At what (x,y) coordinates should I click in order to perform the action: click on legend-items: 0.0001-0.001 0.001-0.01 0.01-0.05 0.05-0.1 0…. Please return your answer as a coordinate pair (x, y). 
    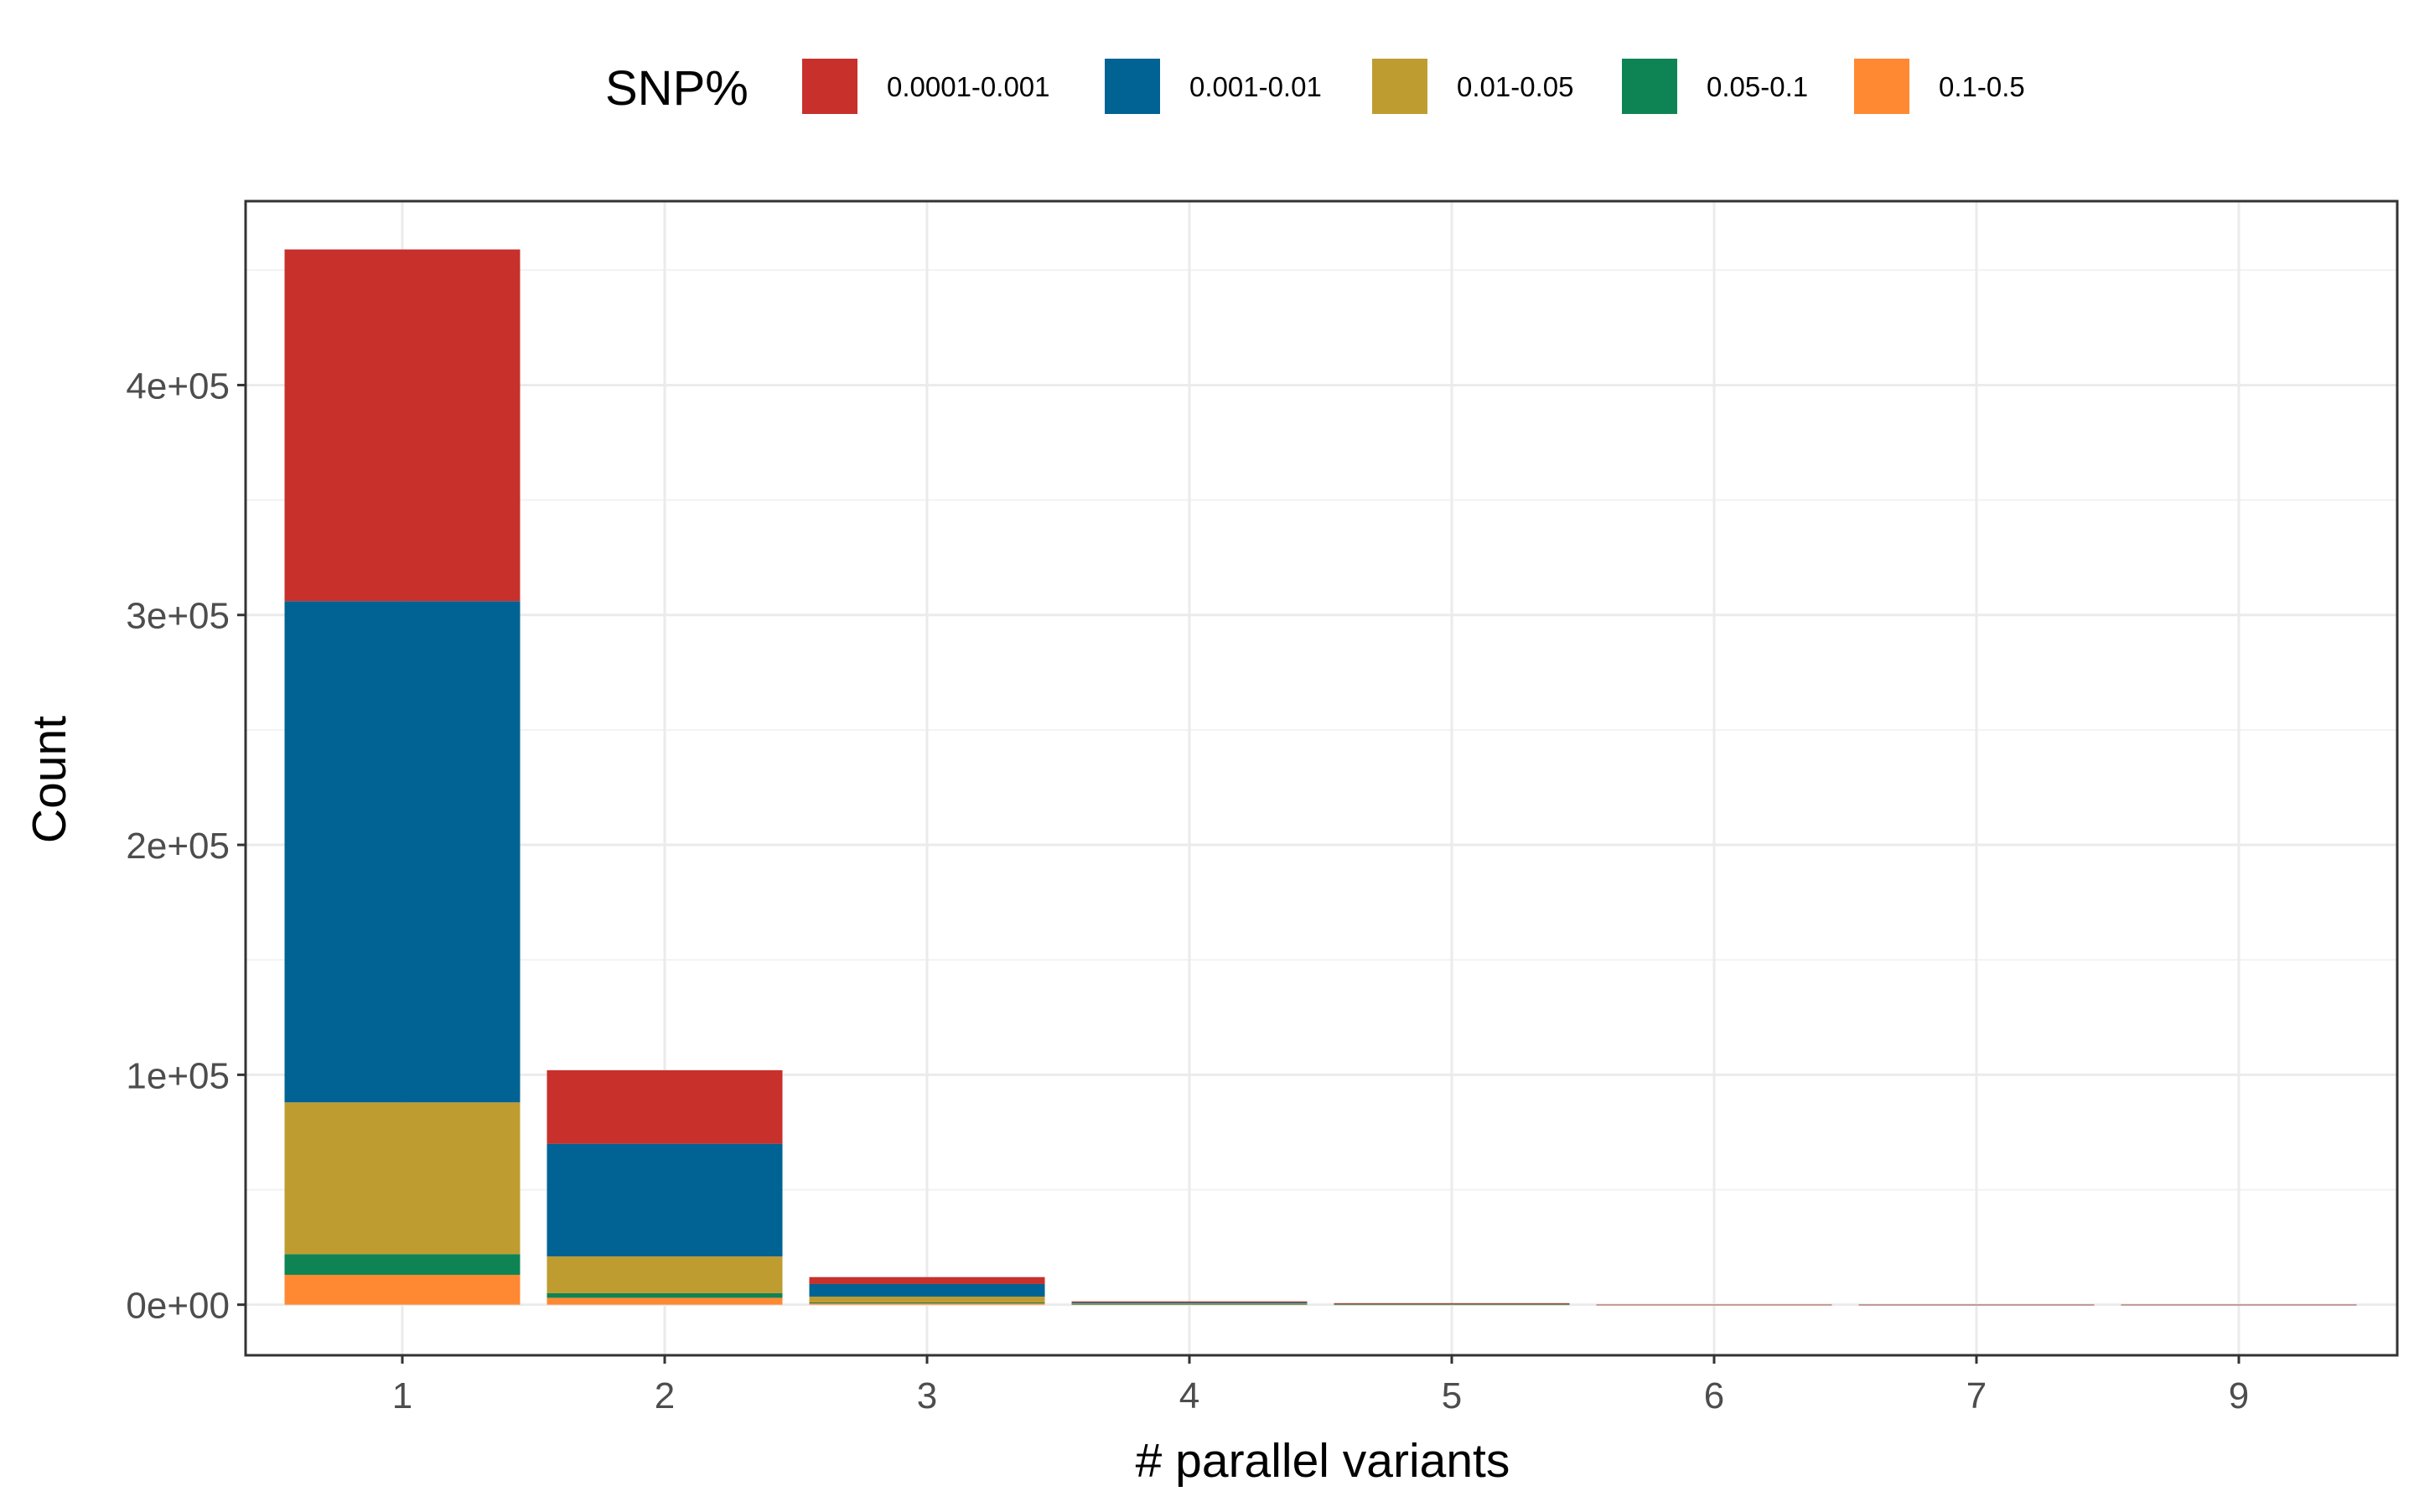
    Looking at the image, I should click on (1414, 86).